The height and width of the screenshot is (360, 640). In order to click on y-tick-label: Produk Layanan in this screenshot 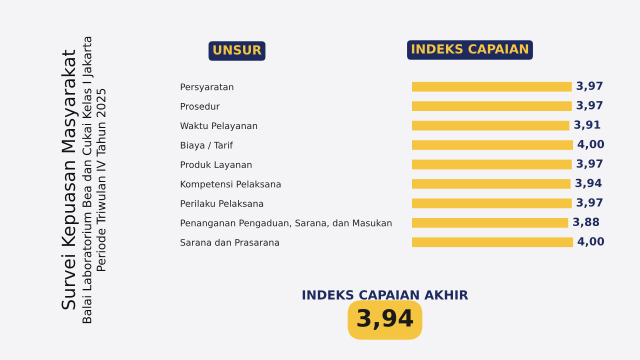, I will do `click(216, 165)`.